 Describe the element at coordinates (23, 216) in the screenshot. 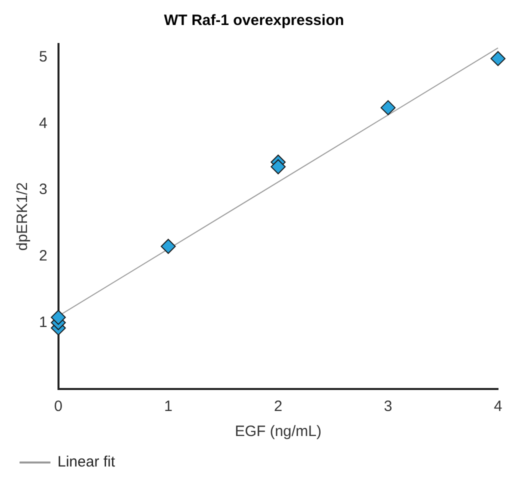

I see `y-axis-title: dpERK1/2` at that location.